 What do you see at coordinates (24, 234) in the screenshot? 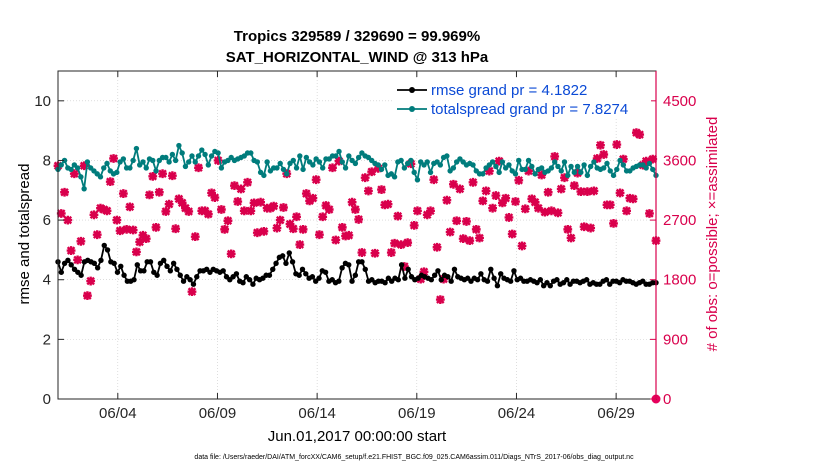
I see `y-axis-label: rmse and totalspread` at bounding box center [24, 234].